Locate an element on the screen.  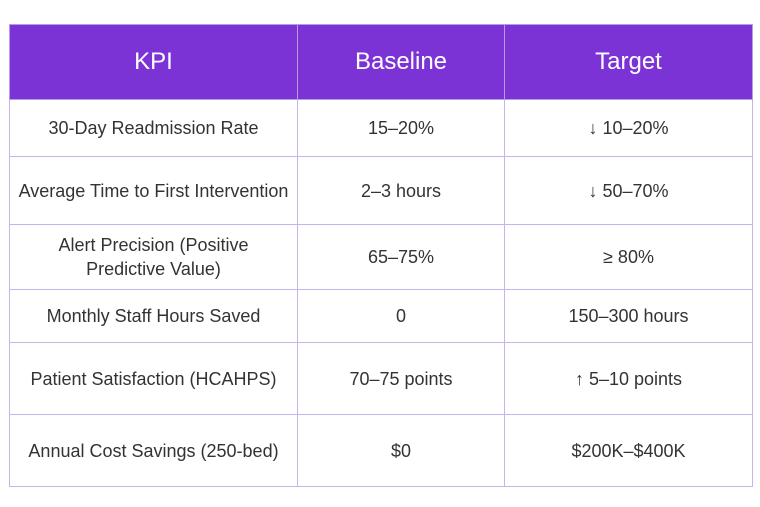
header-target: Target is located at coordinates (628, 62).